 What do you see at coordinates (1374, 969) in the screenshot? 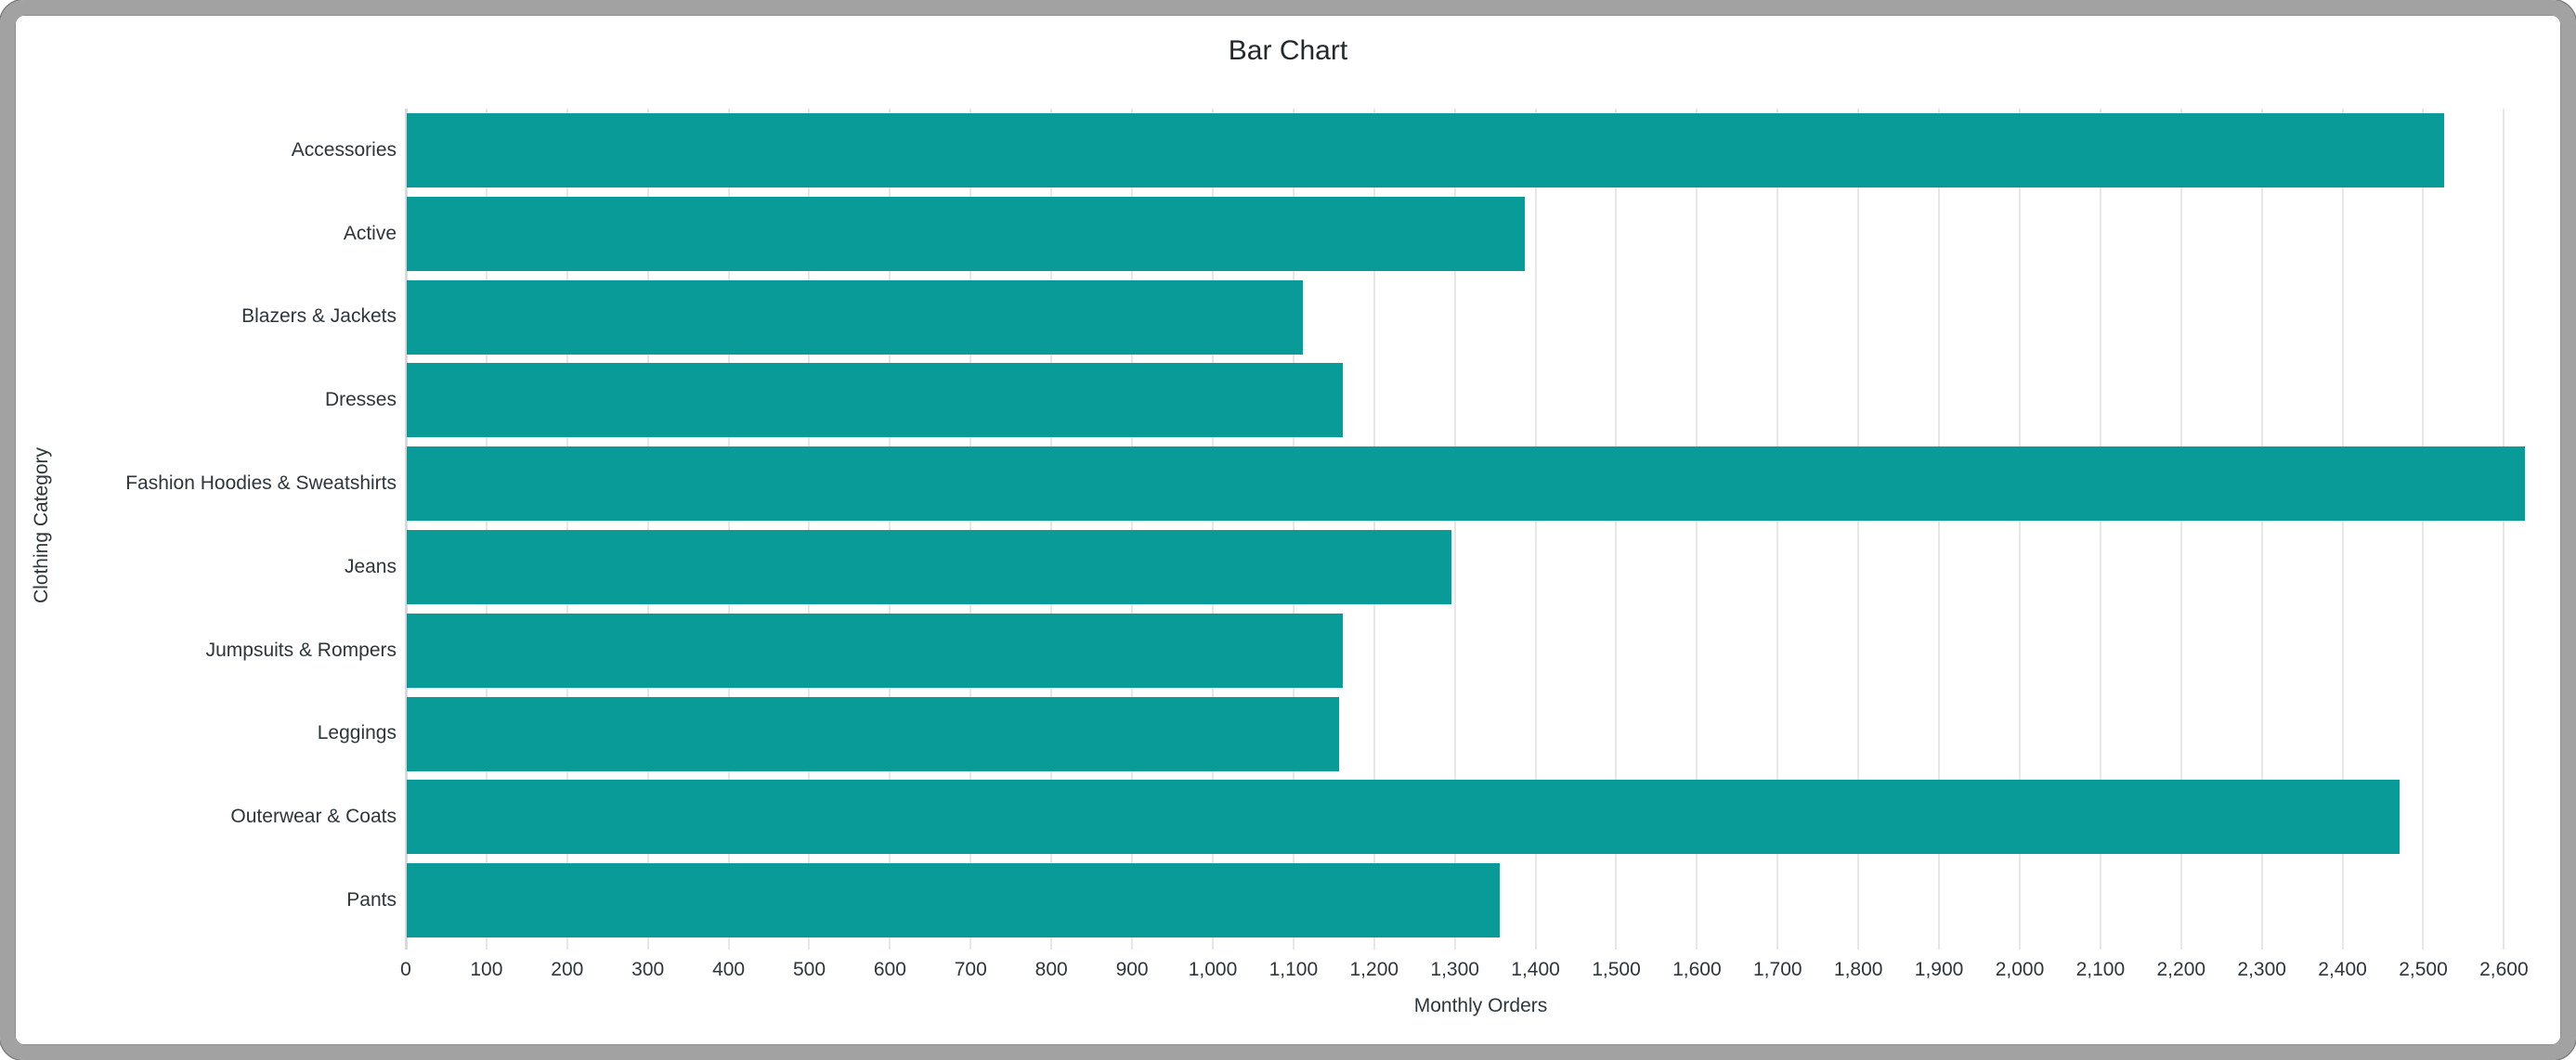
I see `x-tick-label-1,200: 1,200` at bounding box center [1374, 969].